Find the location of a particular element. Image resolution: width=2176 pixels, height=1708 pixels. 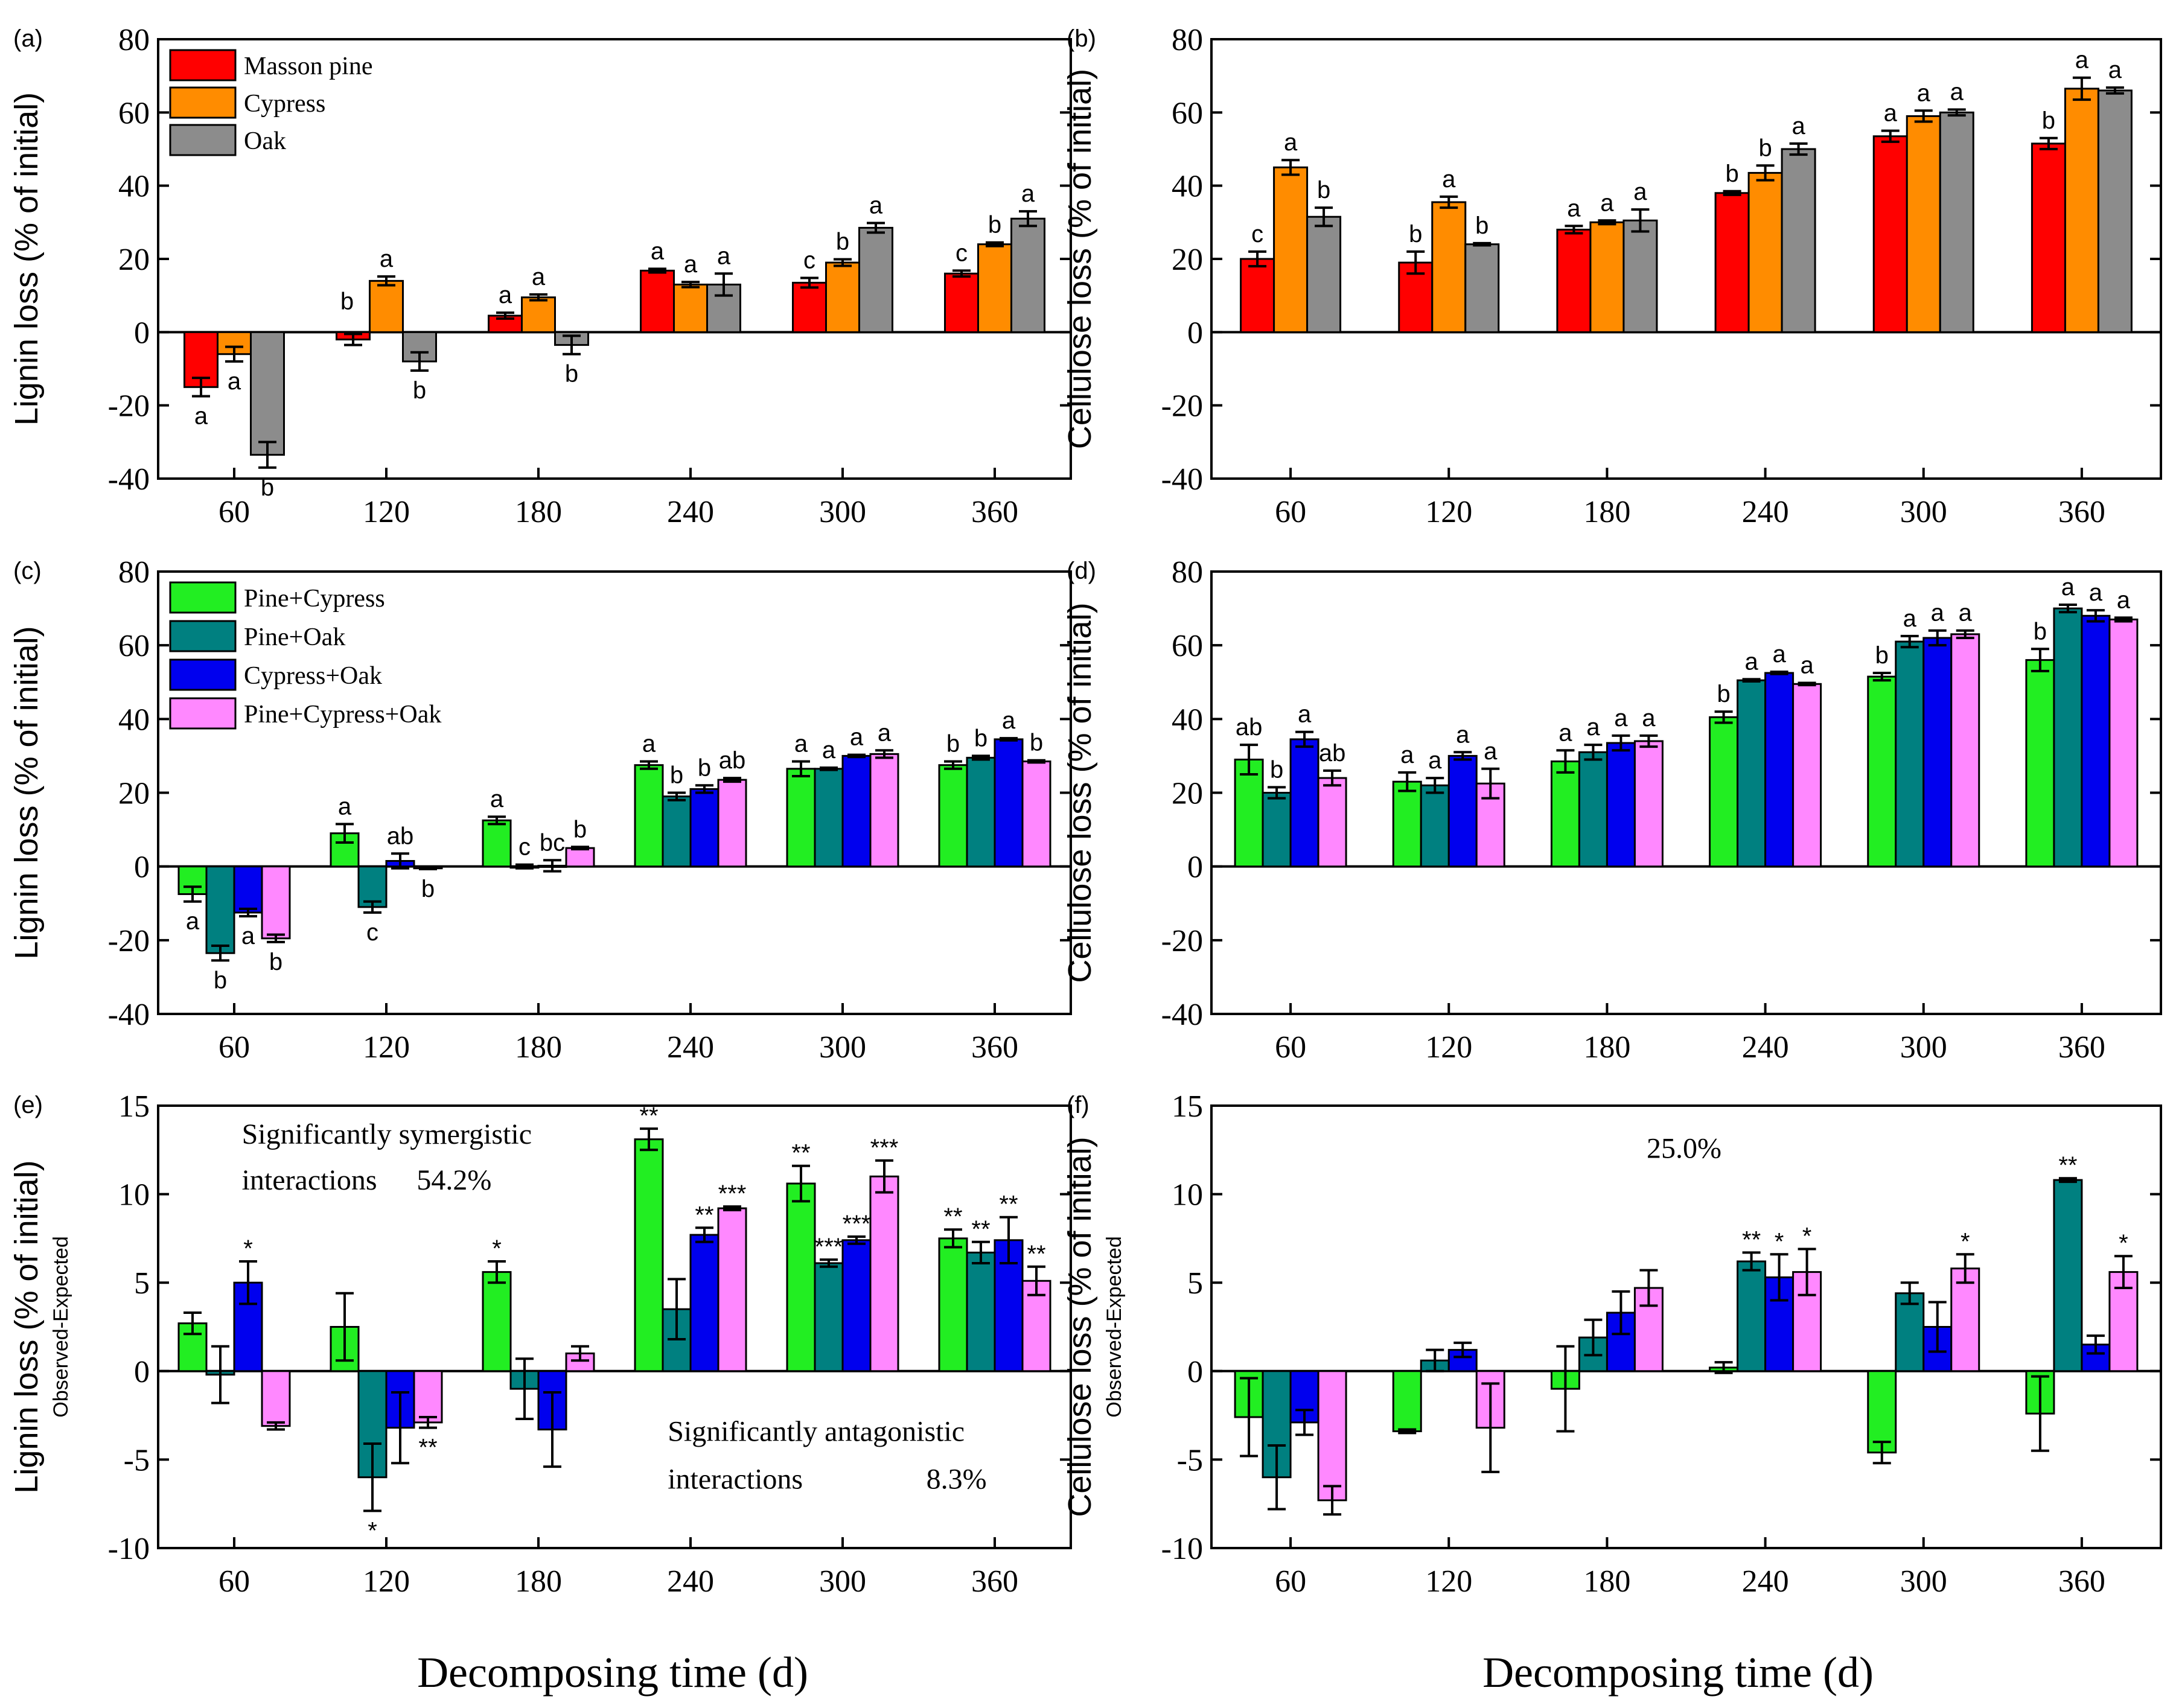

annotation-text: interactions is located at coordinates (309, 1180).